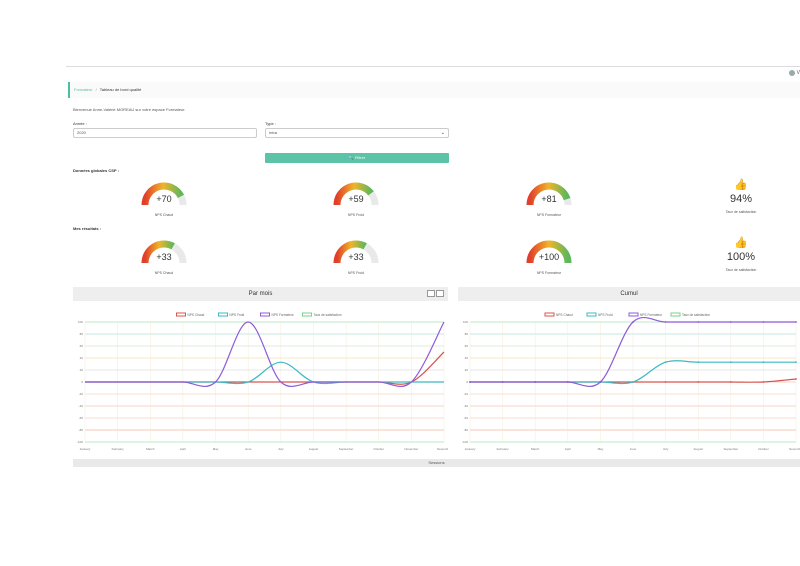 This screenshot has width=800, height=566. What do you see at coordinates (741, 212) in the screenshot?
I see `satisfaction-label: Taux de satisfaction` at bounding box center [741, 212].